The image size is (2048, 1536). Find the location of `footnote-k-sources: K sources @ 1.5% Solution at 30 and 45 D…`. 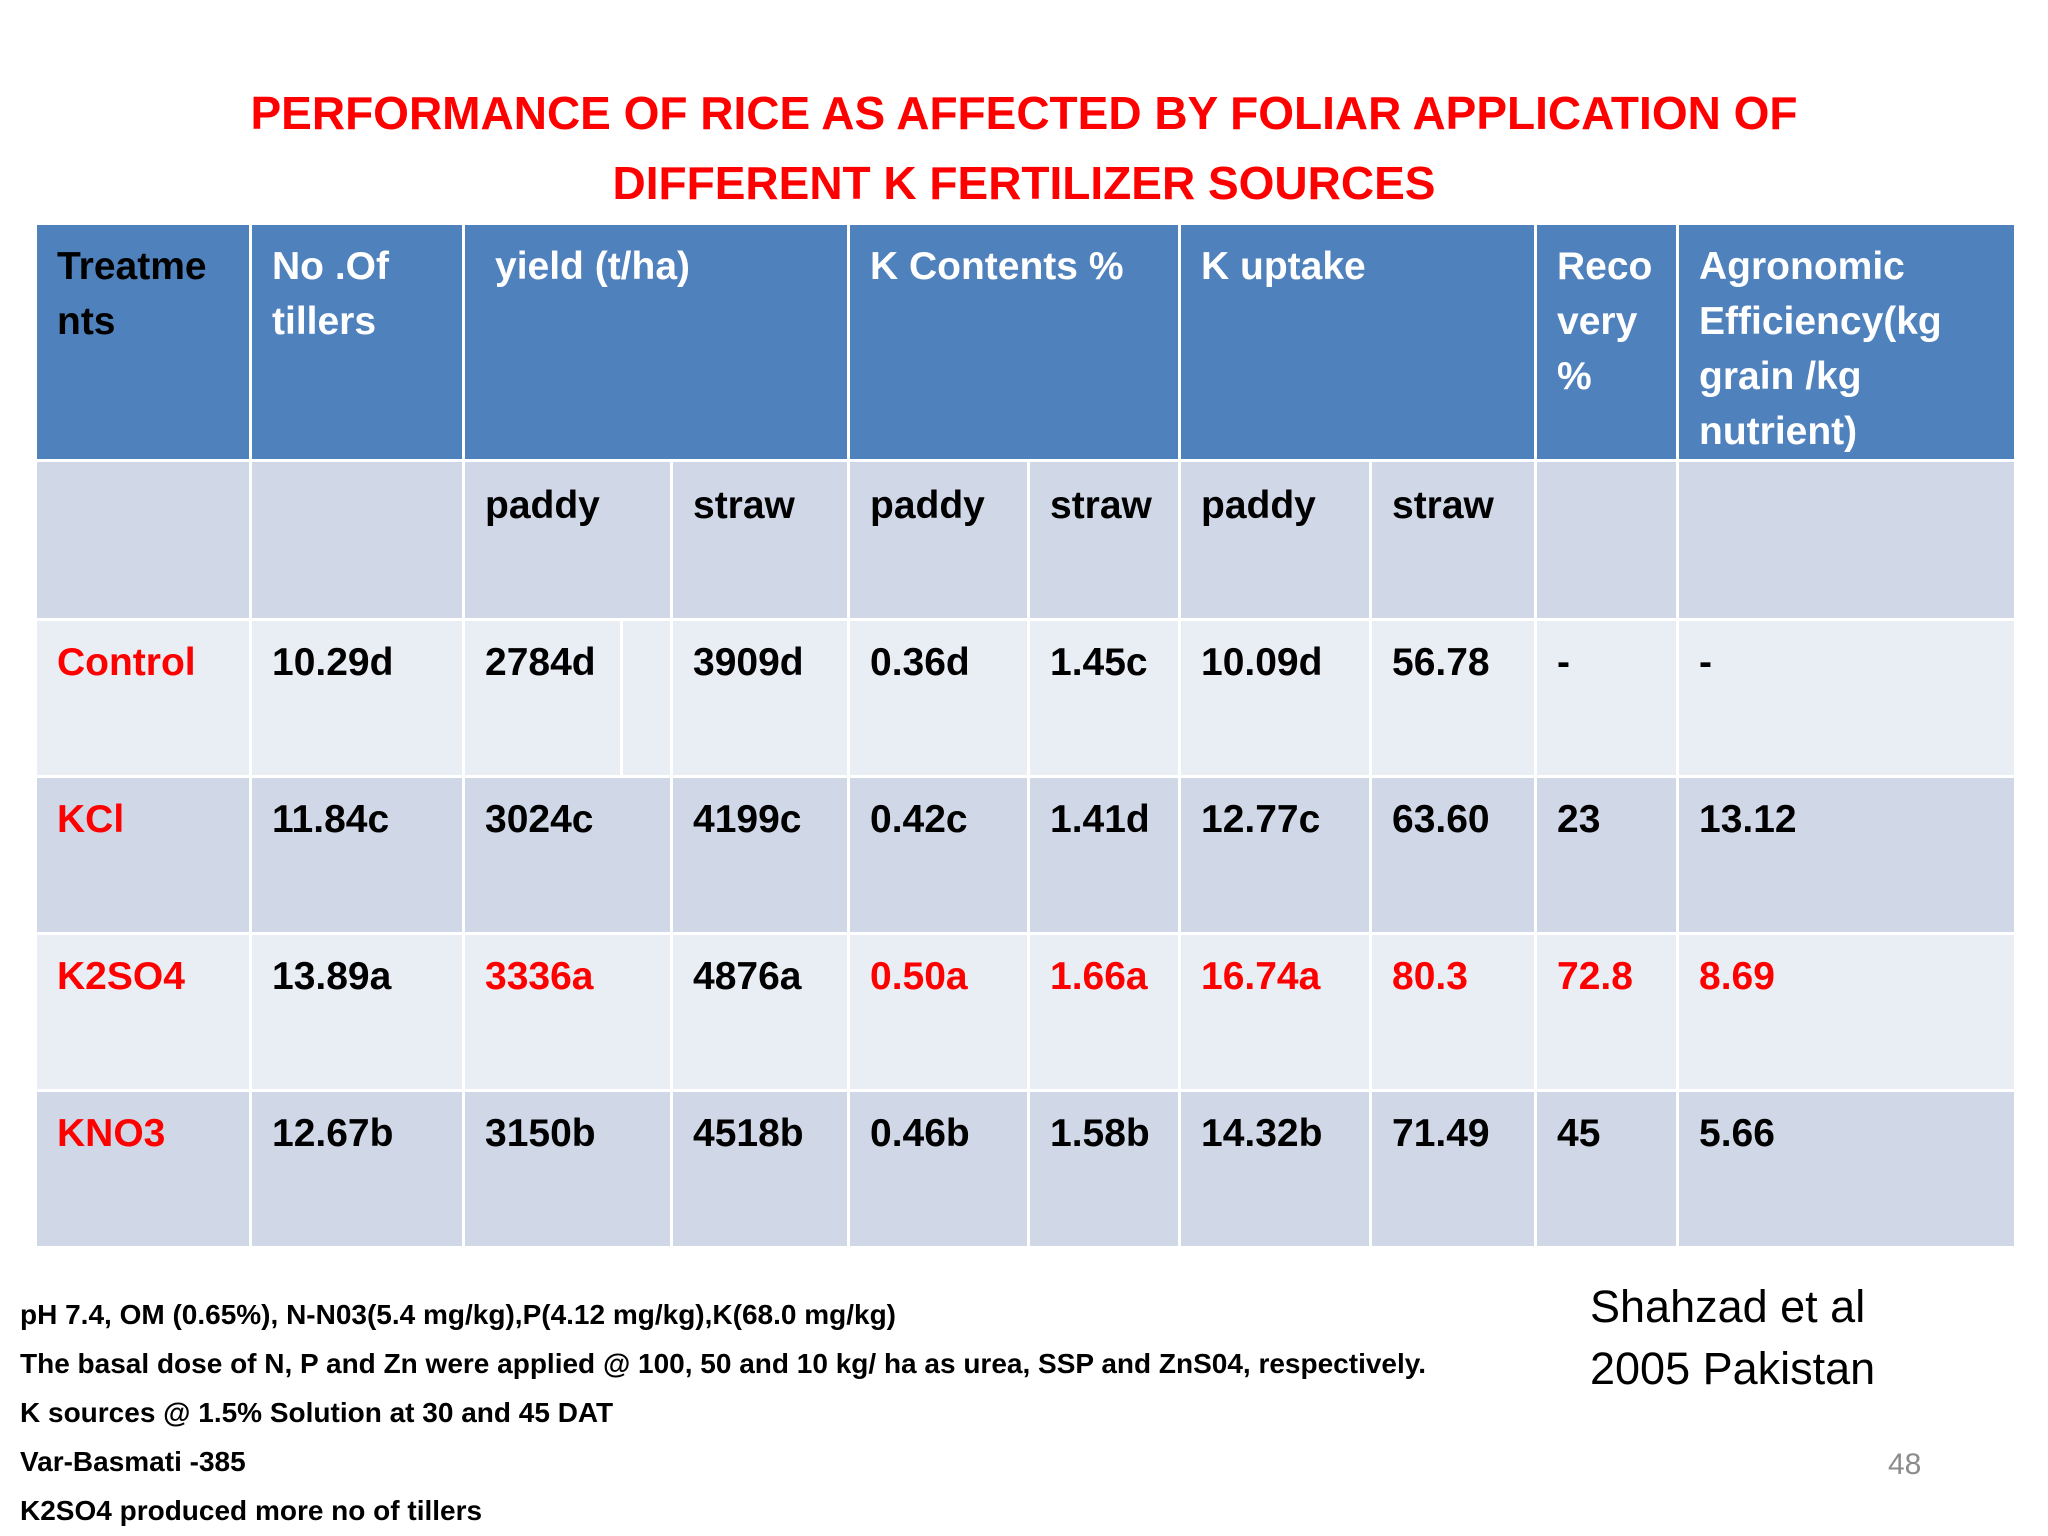

footnote-k-sources: K sources @ 1.5% Solution at 30 and 45 D… is located at coordinates (317, 1412).